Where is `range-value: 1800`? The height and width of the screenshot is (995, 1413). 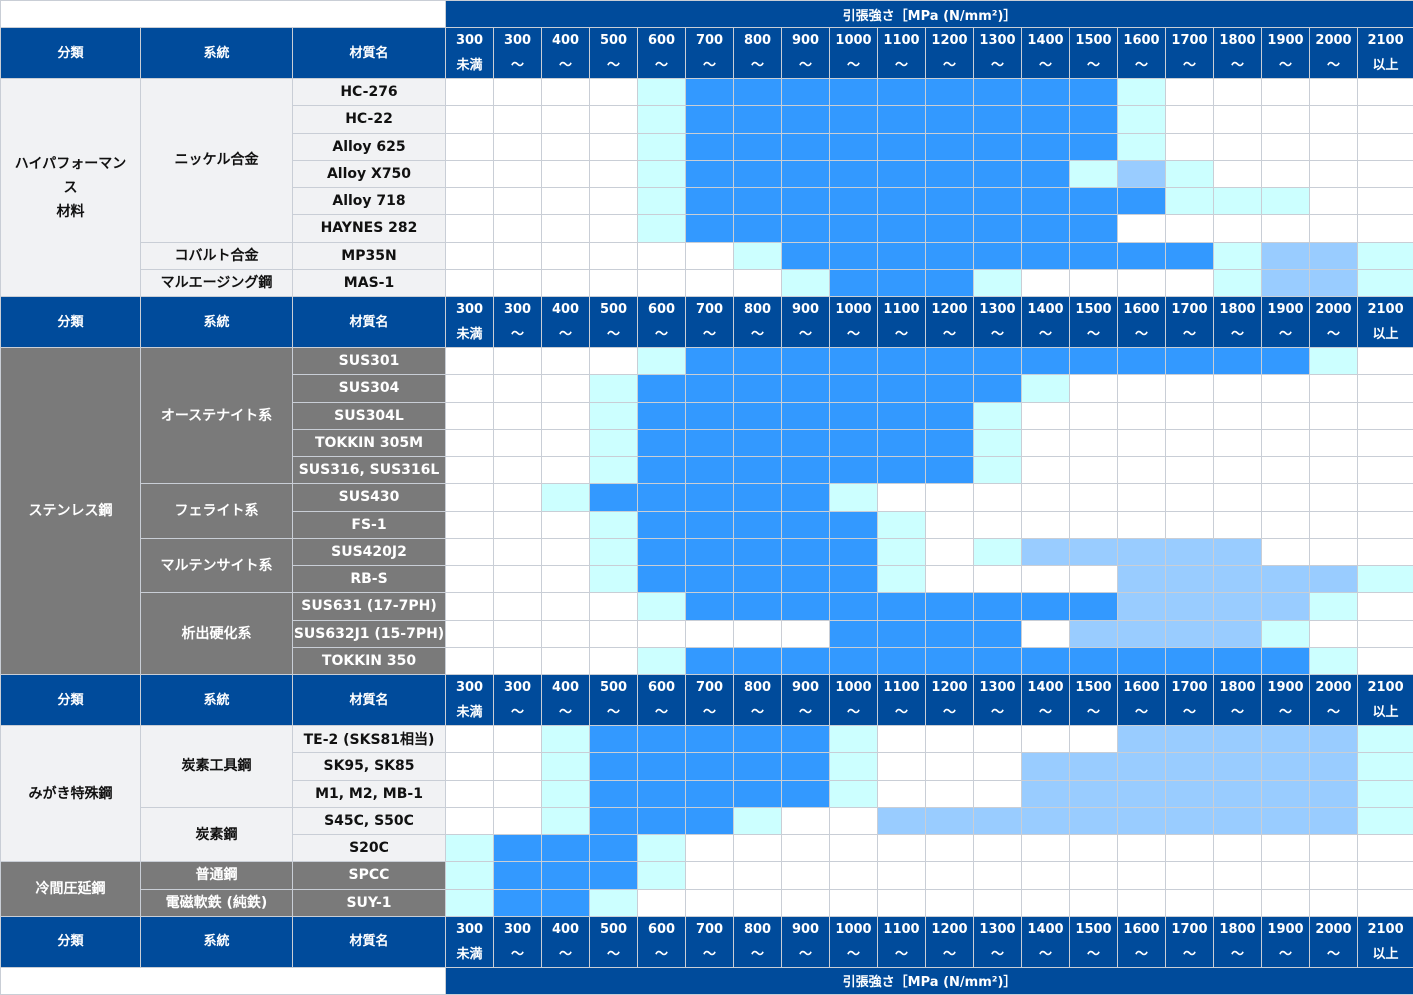 range-value: 1800 is located at coordinates (1237, 309).